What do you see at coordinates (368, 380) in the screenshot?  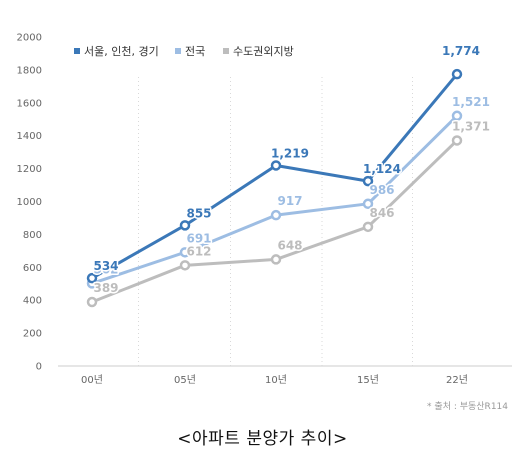 I see `x-tick-label: 15년` at bounding box center [368, 380].